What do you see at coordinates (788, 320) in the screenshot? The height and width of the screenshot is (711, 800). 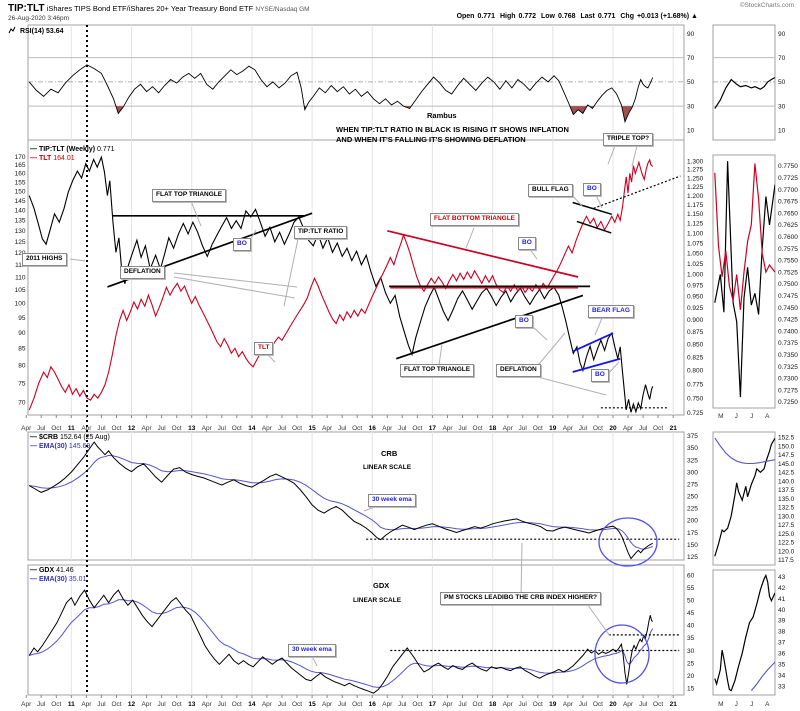 I see `main-inset-tick: 0.7425` at bounding box center [788, 320].